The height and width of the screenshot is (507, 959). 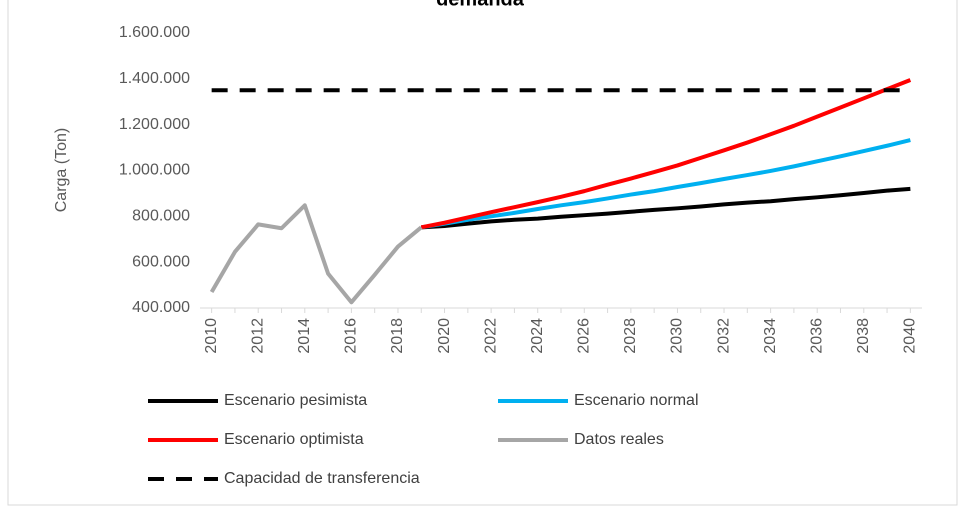 I want to click on y-tick-label: 1.400.000, so click(x=154, y=78).